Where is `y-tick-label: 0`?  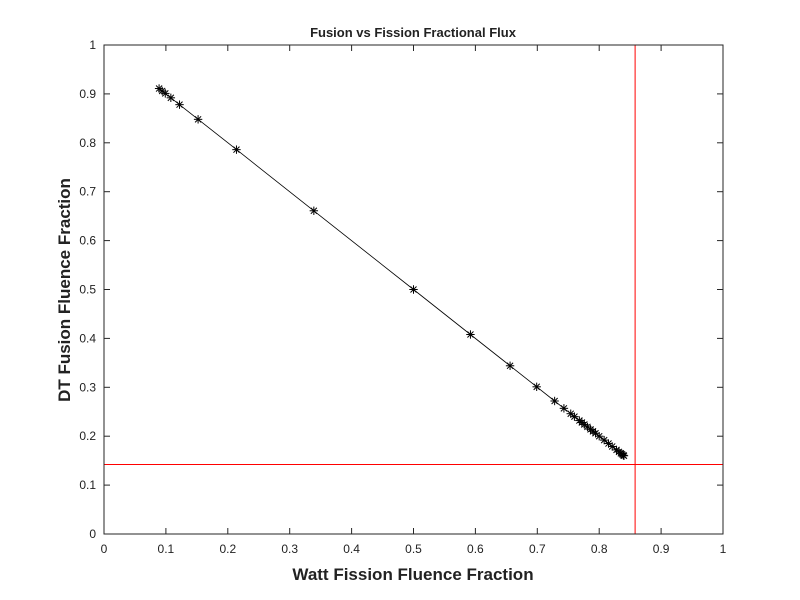
y-tick-label: 0 is located at coordinates (92, 534).